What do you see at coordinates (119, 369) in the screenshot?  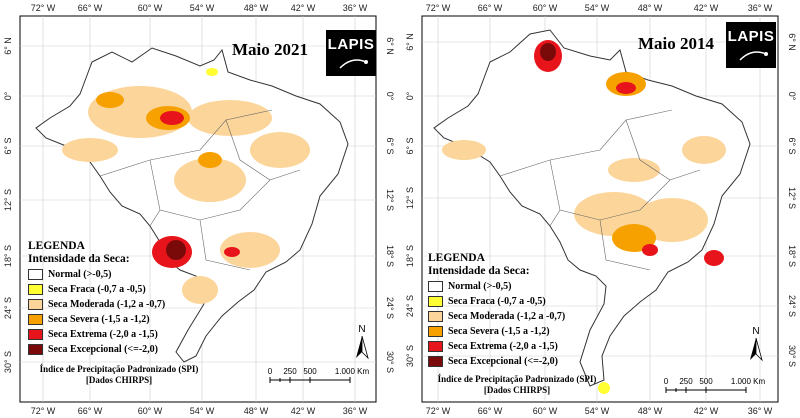 I see `source-line: Índice de Precipitação Padronizado (SPI)` at bounding box center [119, 369].